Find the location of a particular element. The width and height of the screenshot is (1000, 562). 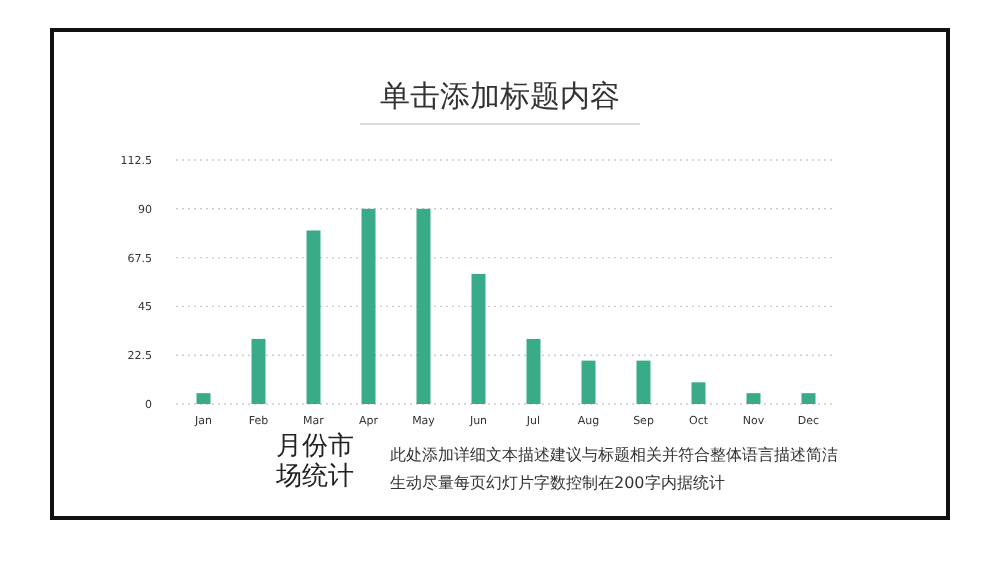

text: 月份市场统计 is located at coordinates (316, 462).